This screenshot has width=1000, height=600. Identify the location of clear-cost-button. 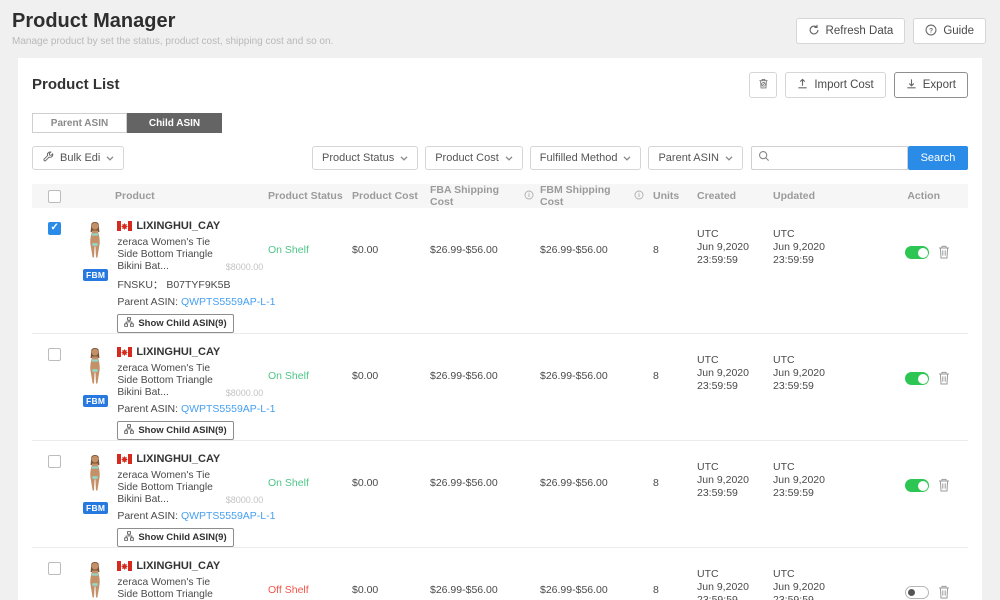
(763, 85).